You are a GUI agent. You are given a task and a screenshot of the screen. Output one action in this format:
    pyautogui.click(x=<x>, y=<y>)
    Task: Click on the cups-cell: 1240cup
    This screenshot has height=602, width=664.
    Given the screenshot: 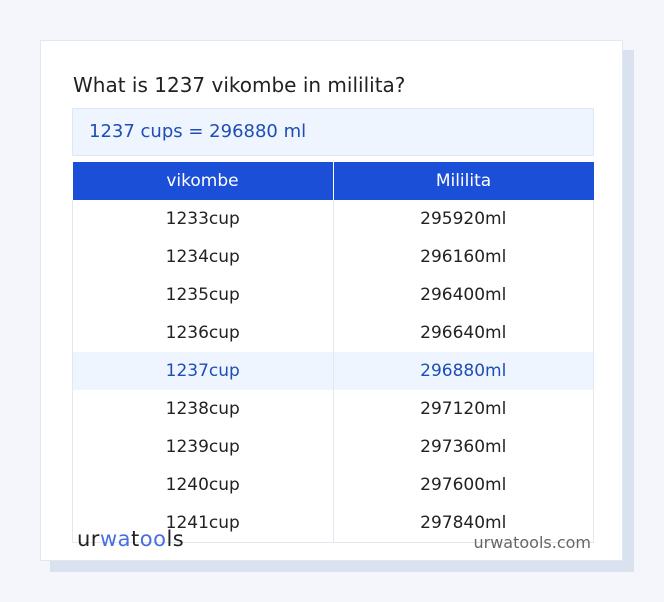 What is the action you would take?
    pyautogui.click(x=203, y=485)
    